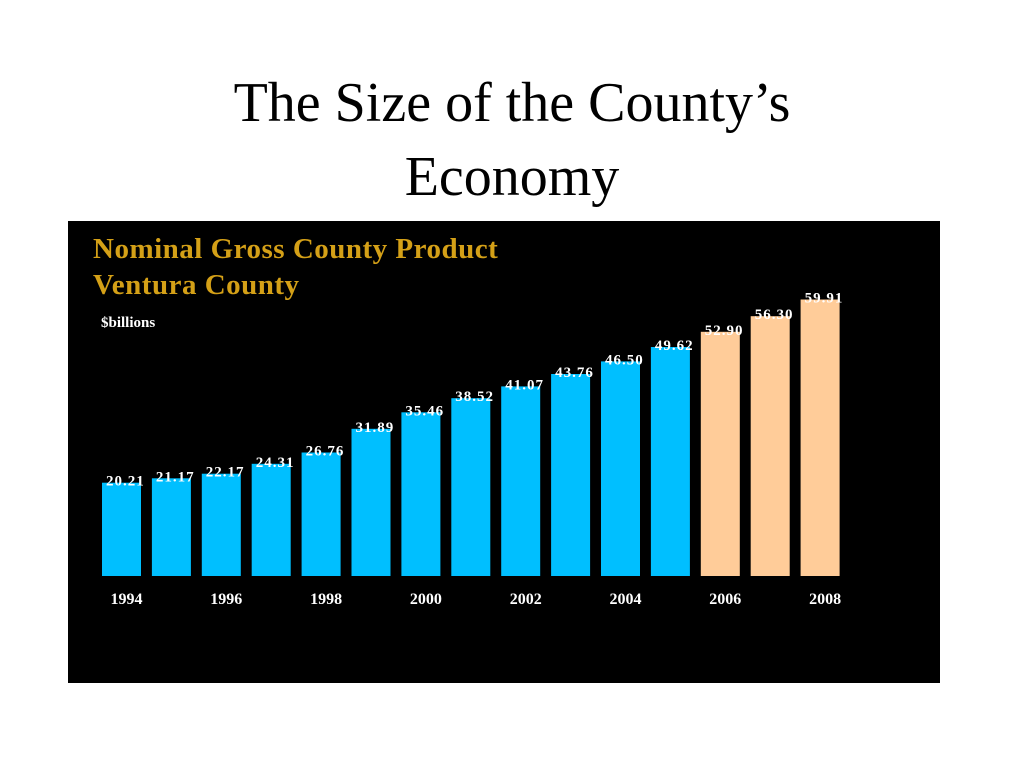 The height and width of the screenshot is (768, 1024). I want to click on bar-2004, so click(620, 468).